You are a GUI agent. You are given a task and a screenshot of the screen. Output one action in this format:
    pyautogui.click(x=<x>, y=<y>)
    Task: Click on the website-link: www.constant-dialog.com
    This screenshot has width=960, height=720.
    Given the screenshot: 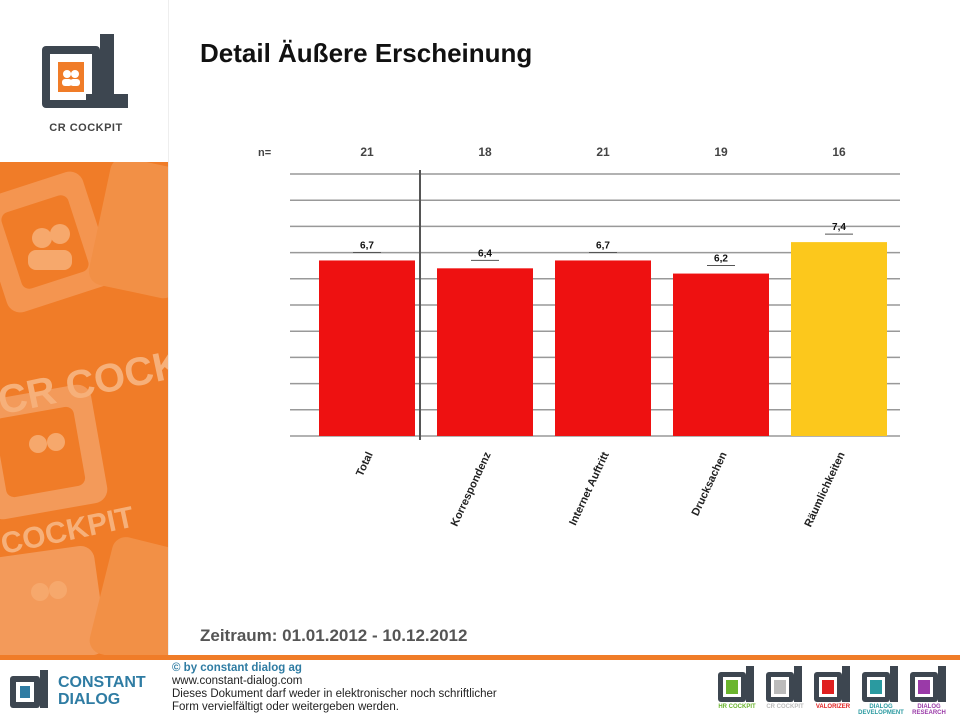 What is the action you would take?
    pyautogui.click(x=237, y=681)
    